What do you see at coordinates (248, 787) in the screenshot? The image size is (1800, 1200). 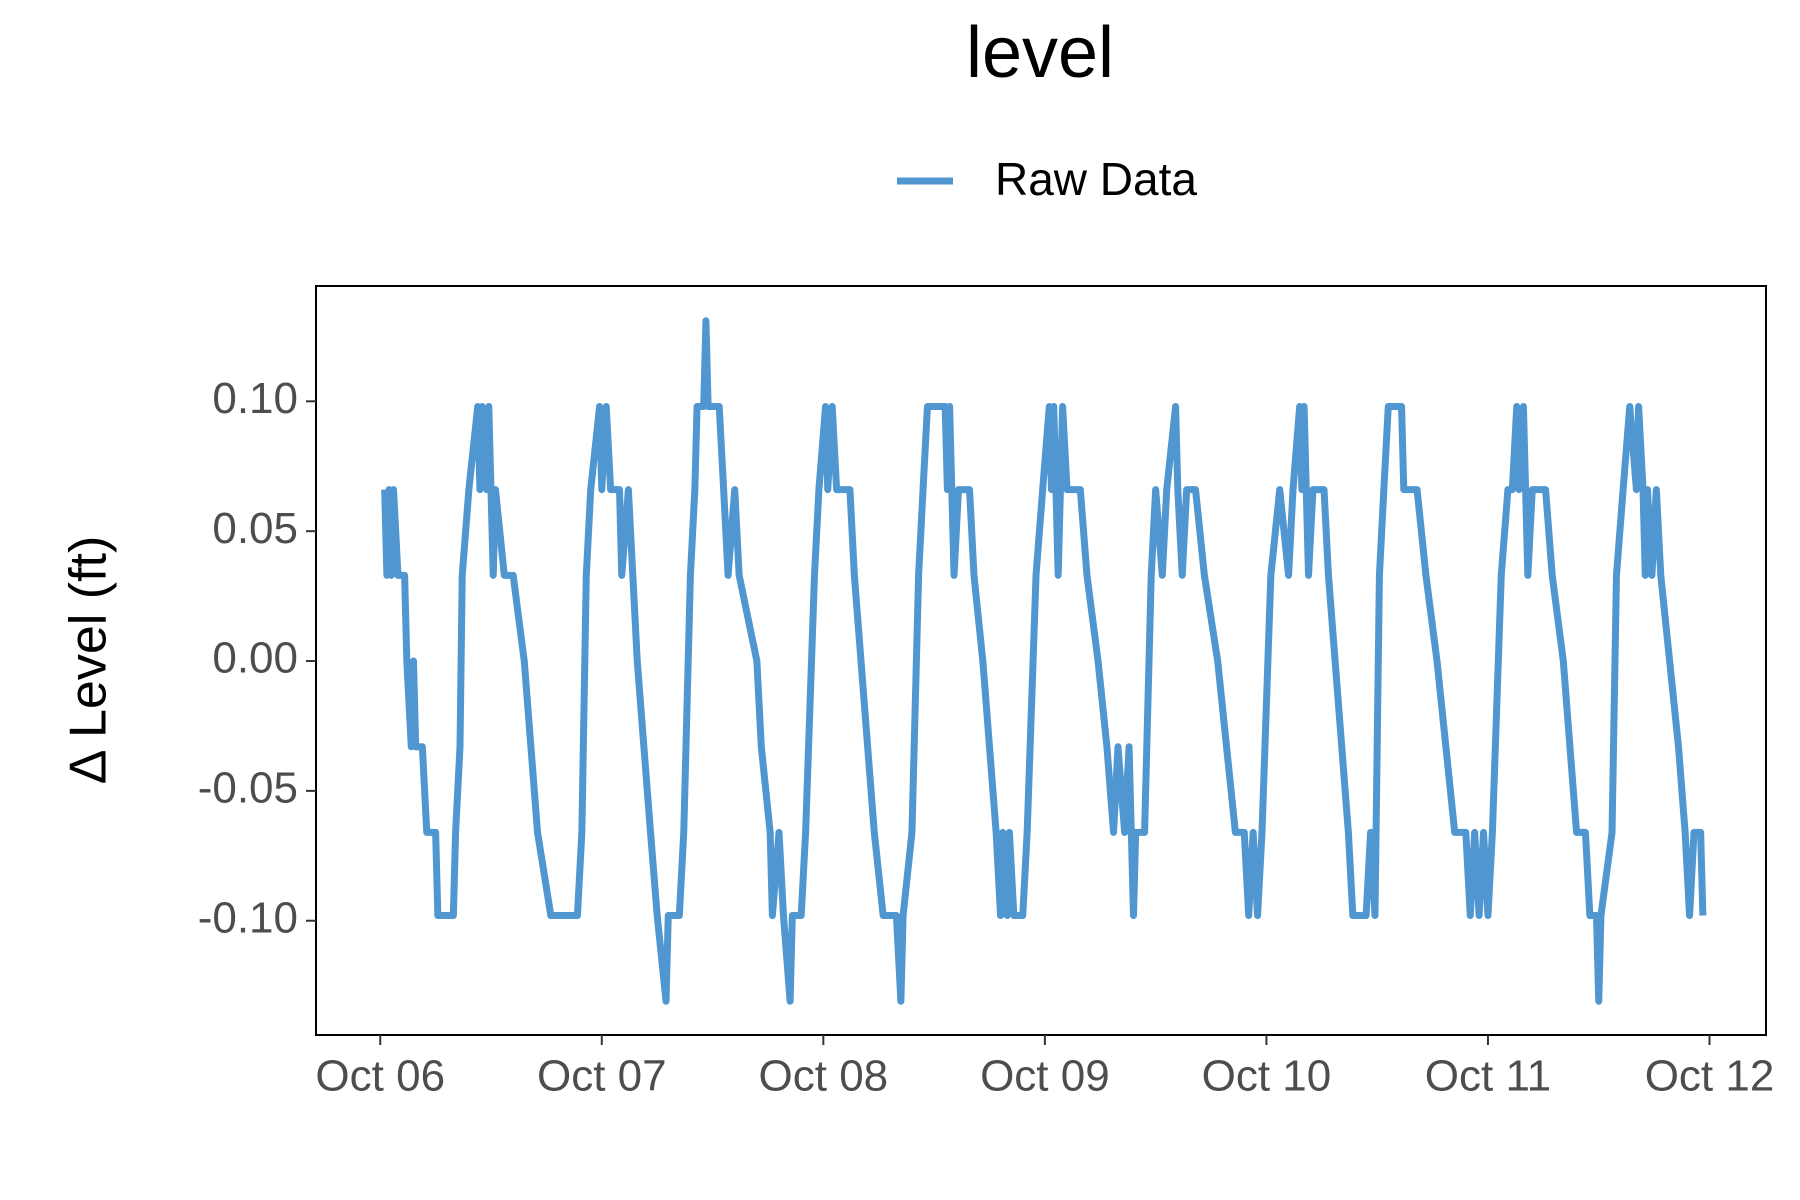 I see `y-tick-label: -0.05` at bounding box center [248, 787].